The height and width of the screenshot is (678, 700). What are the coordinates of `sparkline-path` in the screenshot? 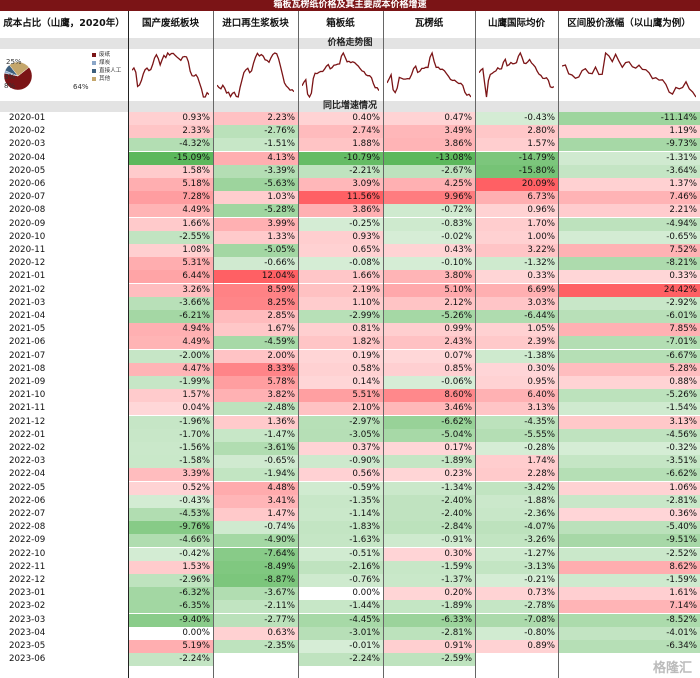 It's located at (170, 74).